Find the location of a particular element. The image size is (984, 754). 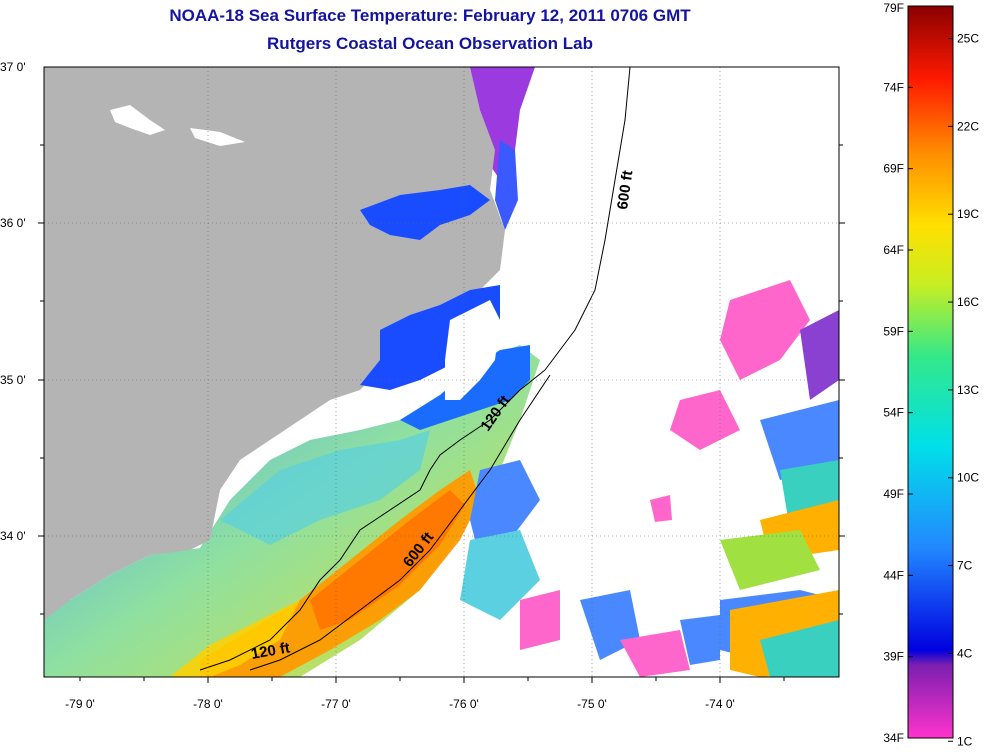

colorbar-c-label: 22C is located at coordinates (968, 126).